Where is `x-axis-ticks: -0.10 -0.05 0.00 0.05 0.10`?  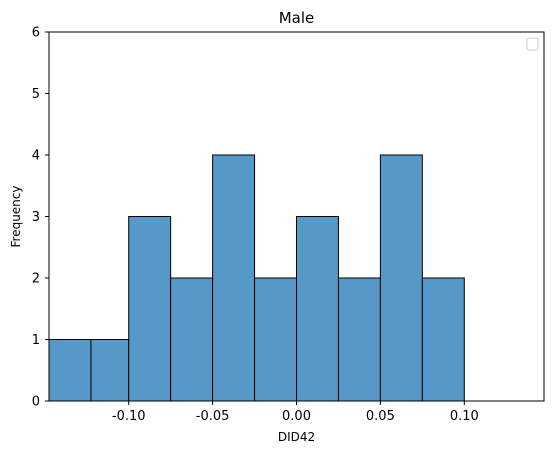 x-axis-ticks: -0.10 -0.05 0.00 0.05 0.10 is located at coordinates (295, 412).